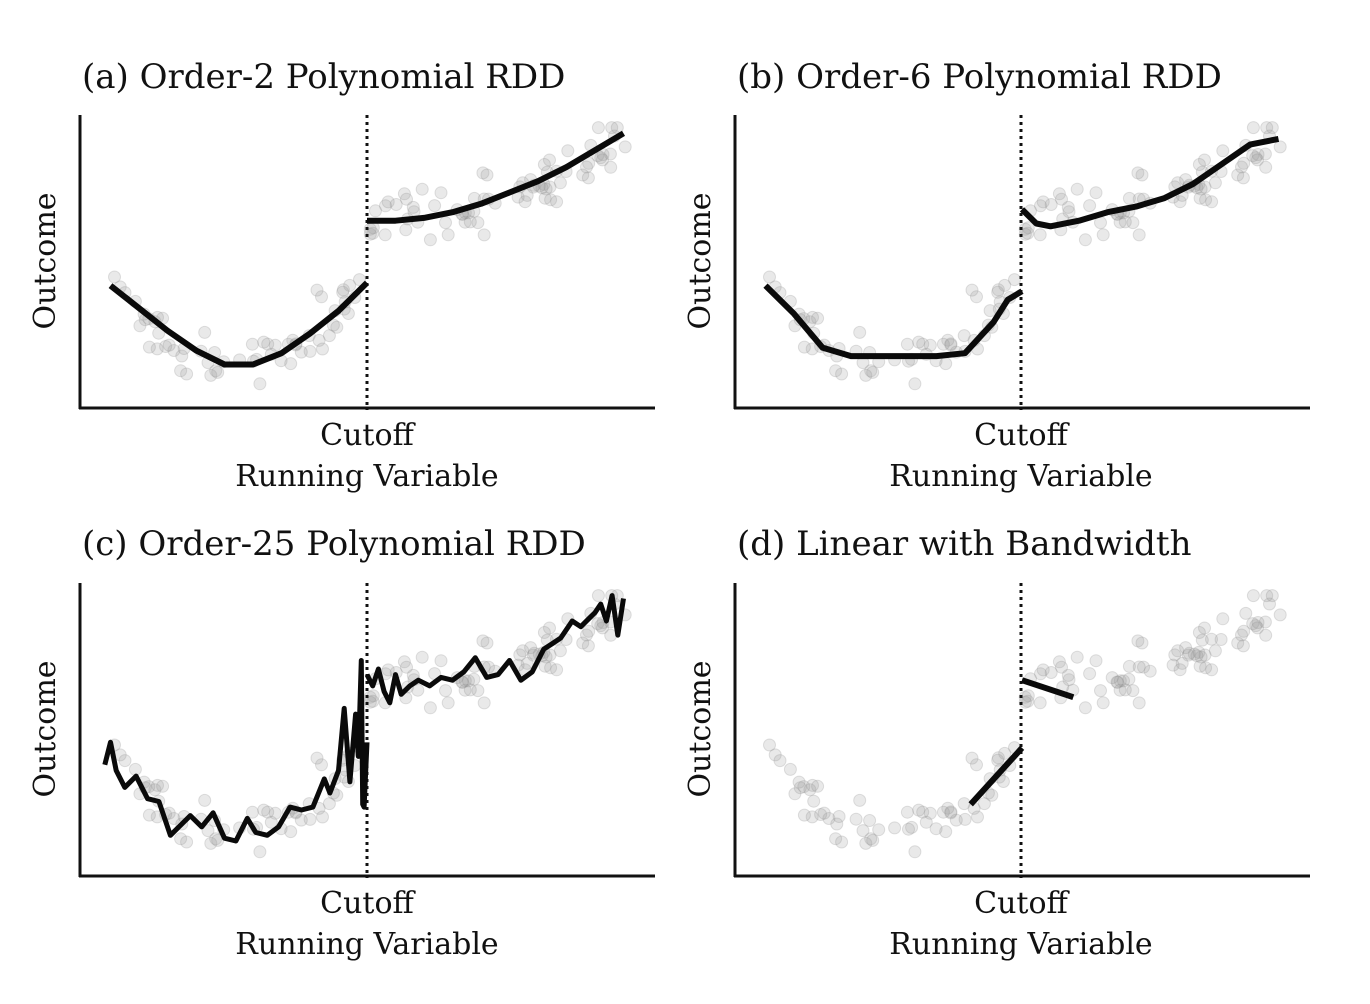 Image resolution: width=1370 pixels, height=1004 pixels. Describe the element at coordinates (996, 776) in the screenshot. I see `fit-line-left` at that location.